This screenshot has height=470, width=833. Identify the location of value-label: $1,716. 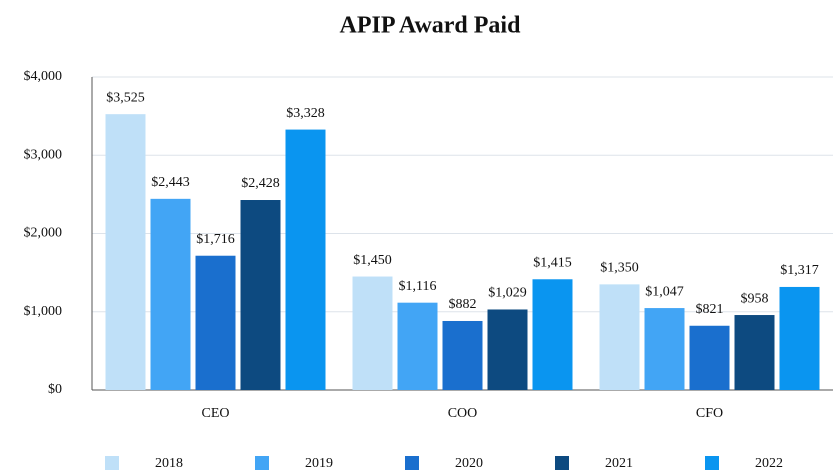
(215, 239).